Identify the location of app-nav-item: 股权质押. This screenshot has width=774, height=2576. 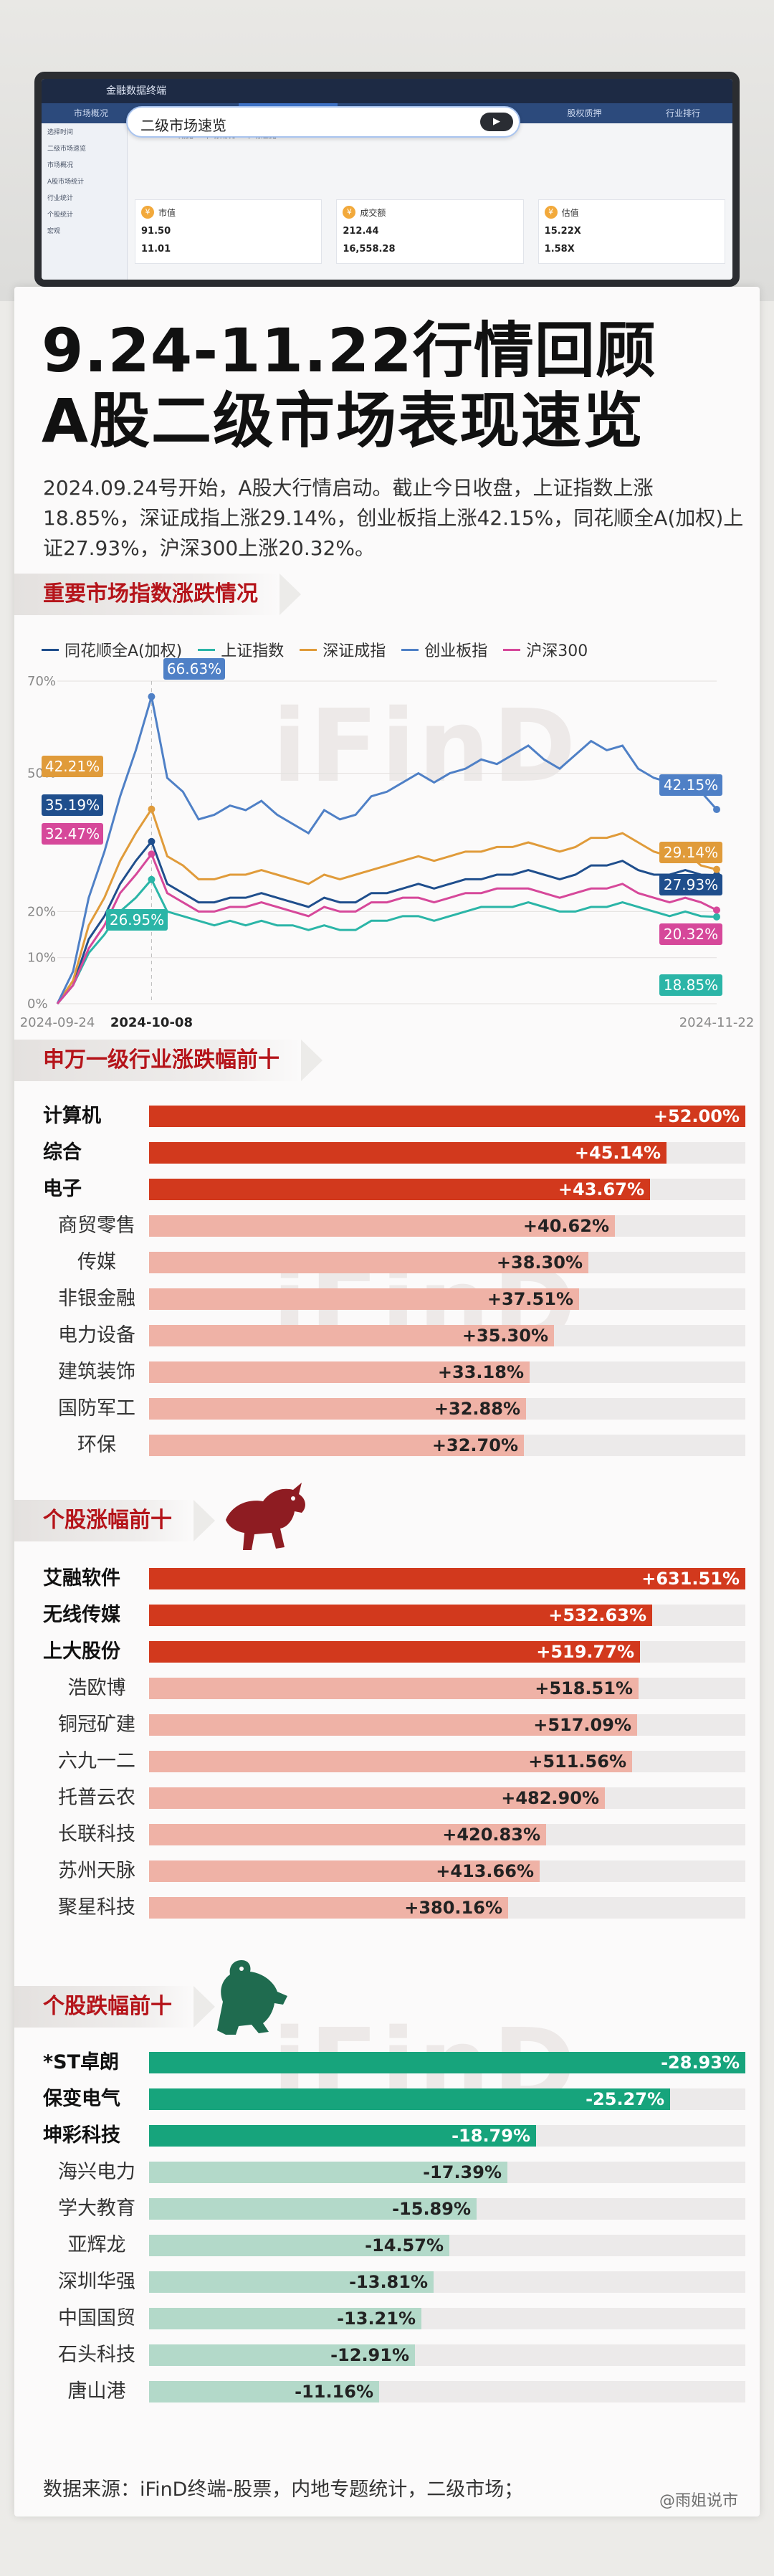
(584, 113).